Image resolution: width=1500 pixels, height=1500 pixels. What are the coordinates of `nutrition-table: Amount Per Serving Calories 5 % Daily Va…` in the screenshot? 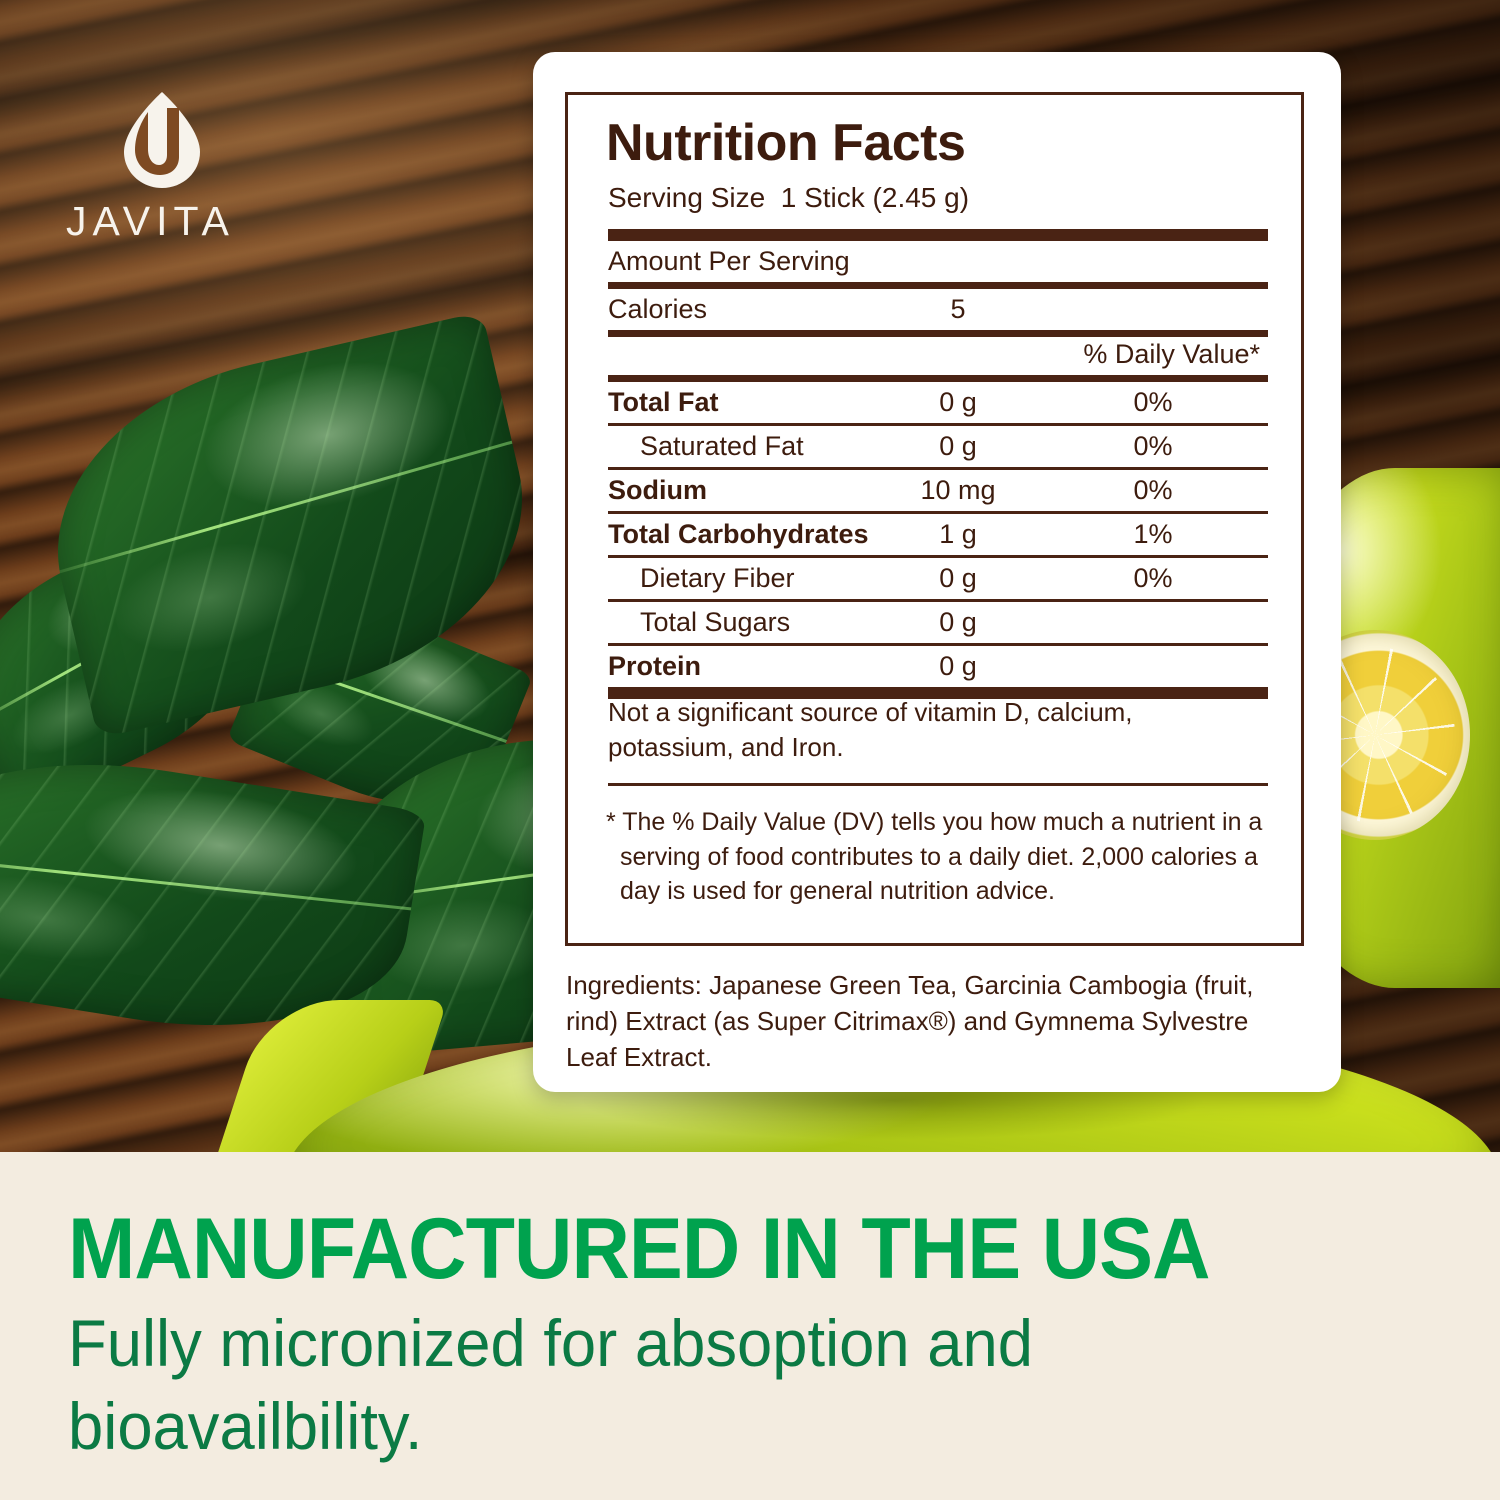 It's located at (938, 464).